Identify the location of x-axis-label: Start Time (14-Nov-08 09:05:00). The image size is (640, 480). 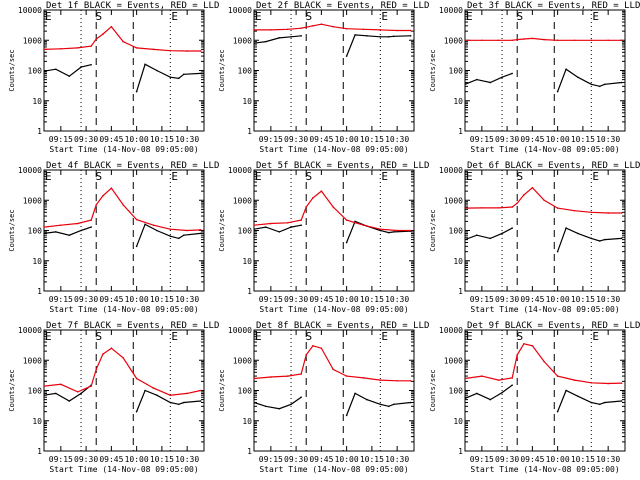
(123, 469).